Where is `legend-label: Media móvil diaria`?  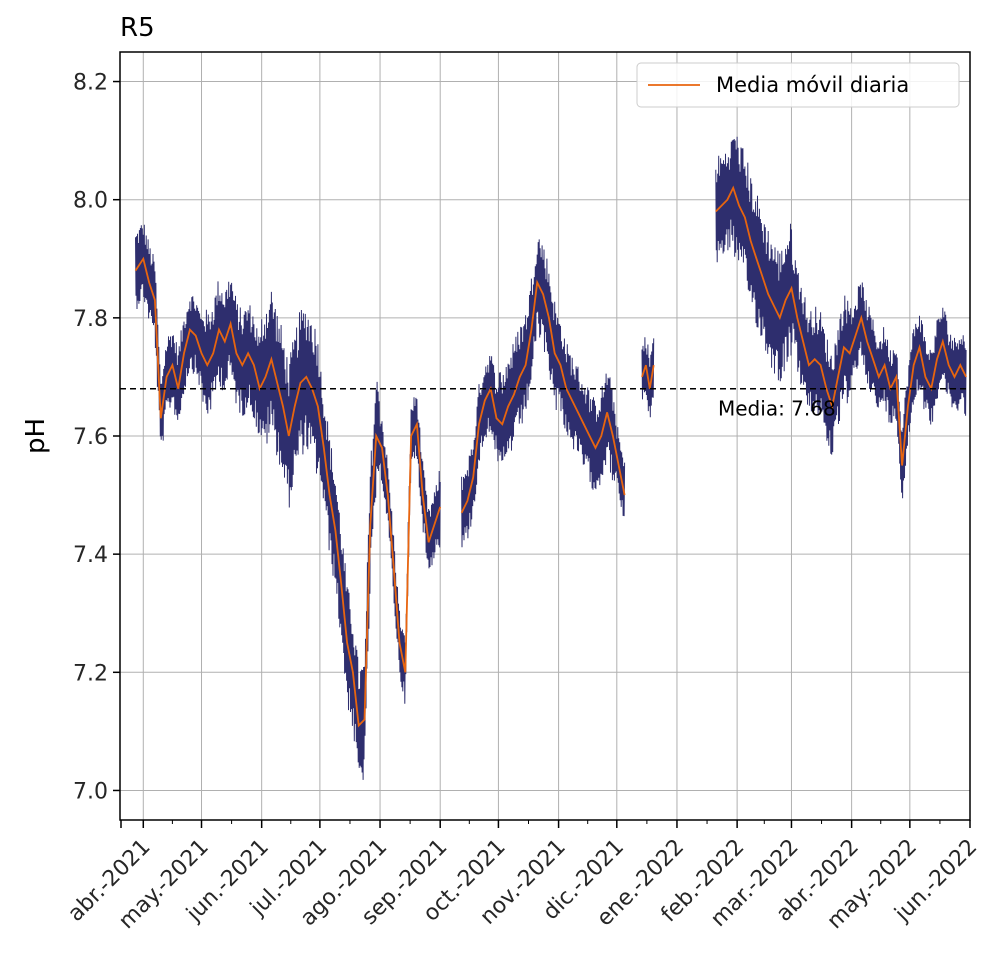
legend-label: Media móvil diaria is located at coordinates (812, 85).